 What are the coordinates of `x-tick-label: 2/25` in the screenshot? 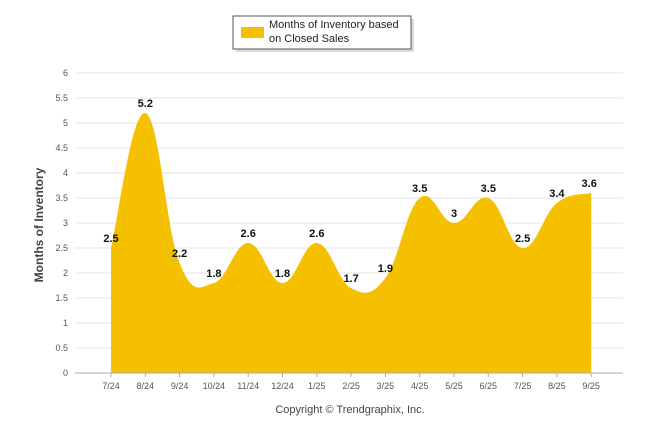 It's located at (351, 386).